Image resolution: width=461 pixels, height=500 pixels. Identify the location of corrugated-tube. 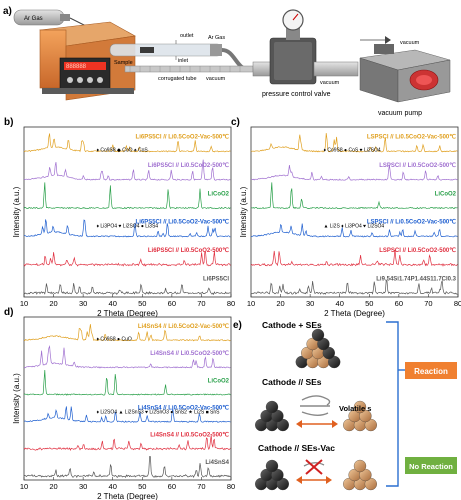
(189, 60).